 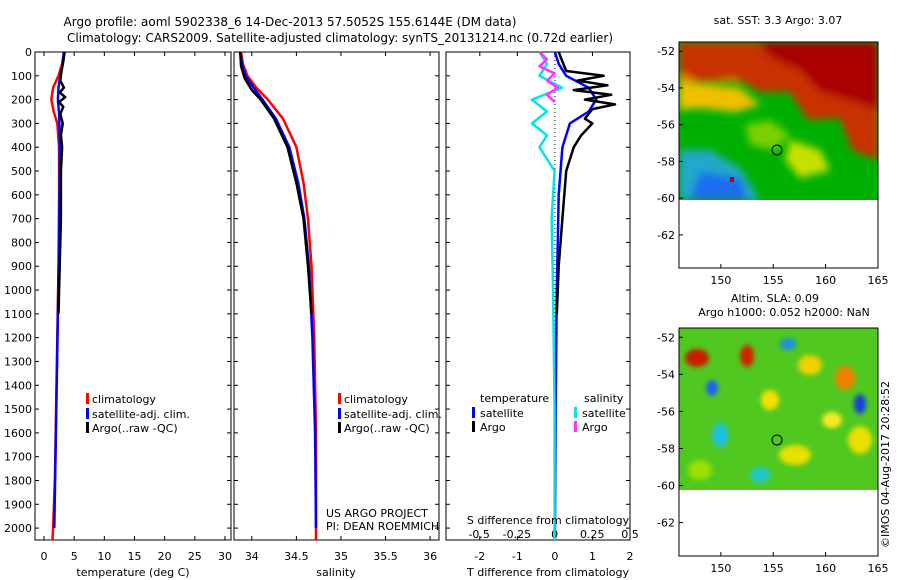 I want to click on x-tick-label: 36, so click(x=430, y=556).